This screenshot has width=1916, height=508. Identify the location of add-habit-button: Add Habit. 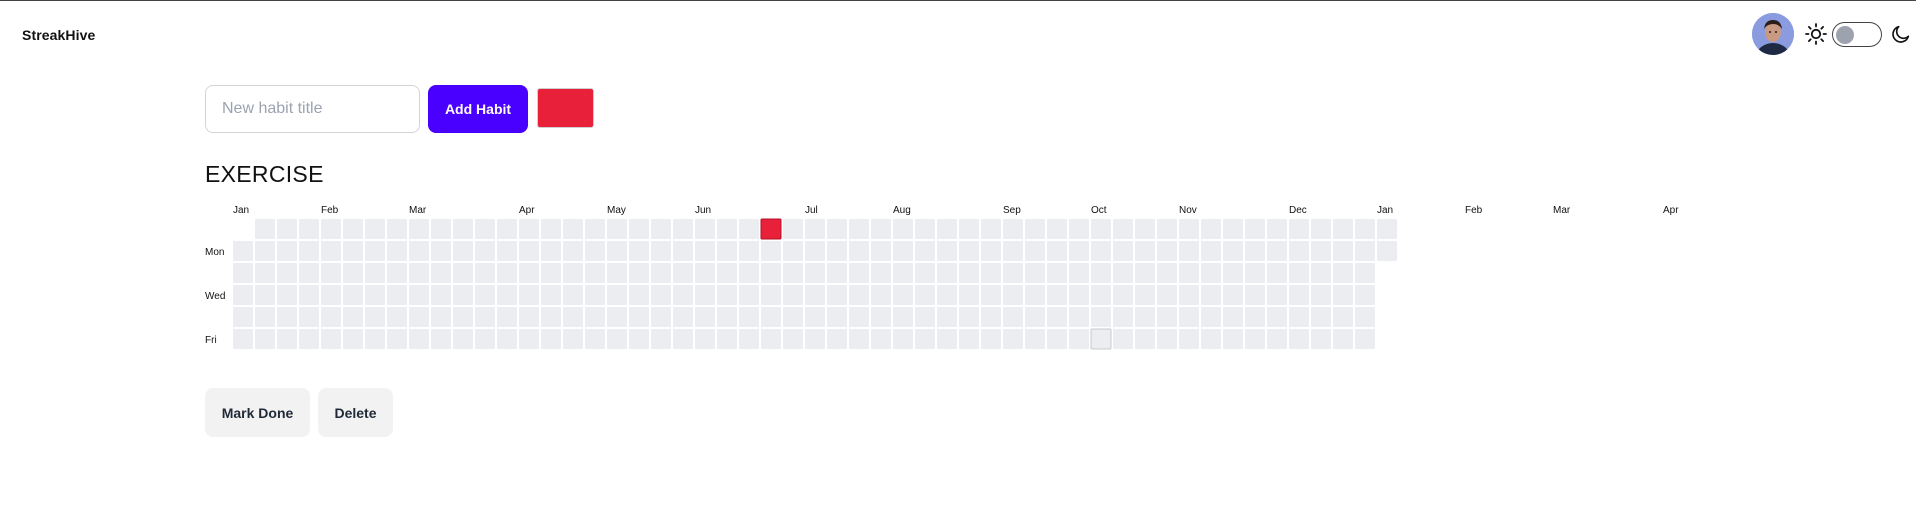
(478, 109).